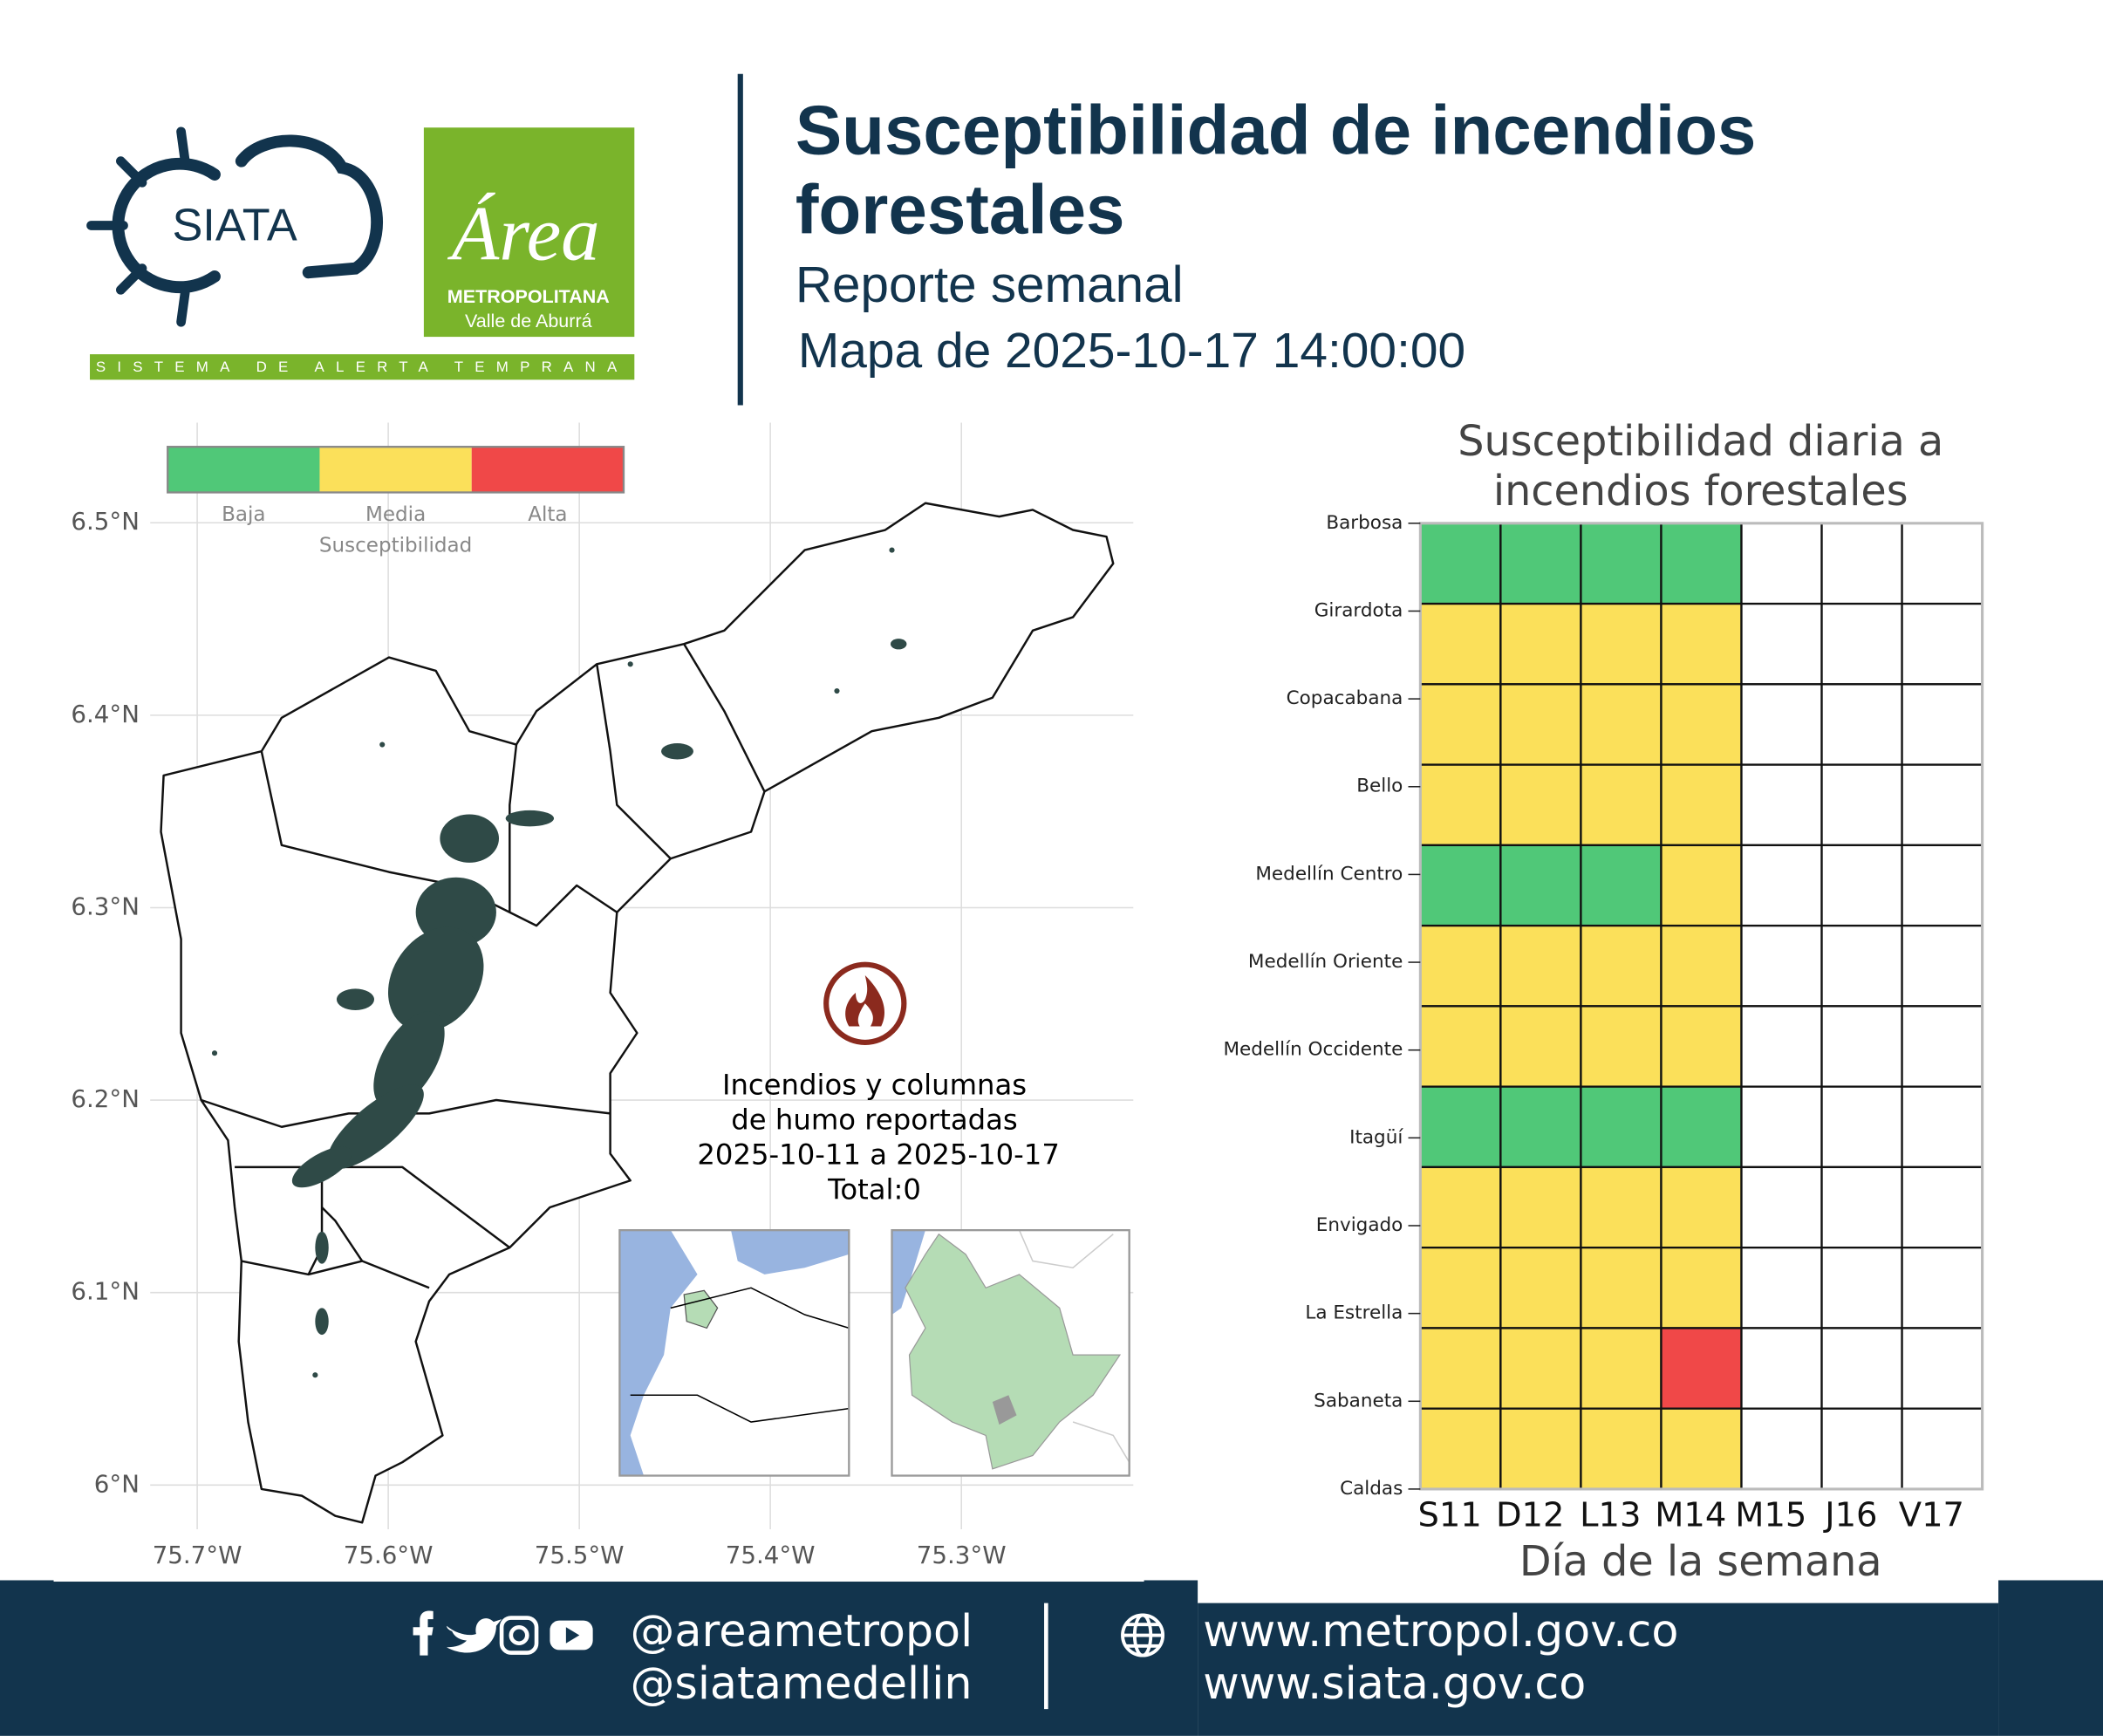  What do you see at coordinates (1376, 1137) in the screenshot?
I see `y-tick-label: Itagüí` at bounding box center [1376, 1137].